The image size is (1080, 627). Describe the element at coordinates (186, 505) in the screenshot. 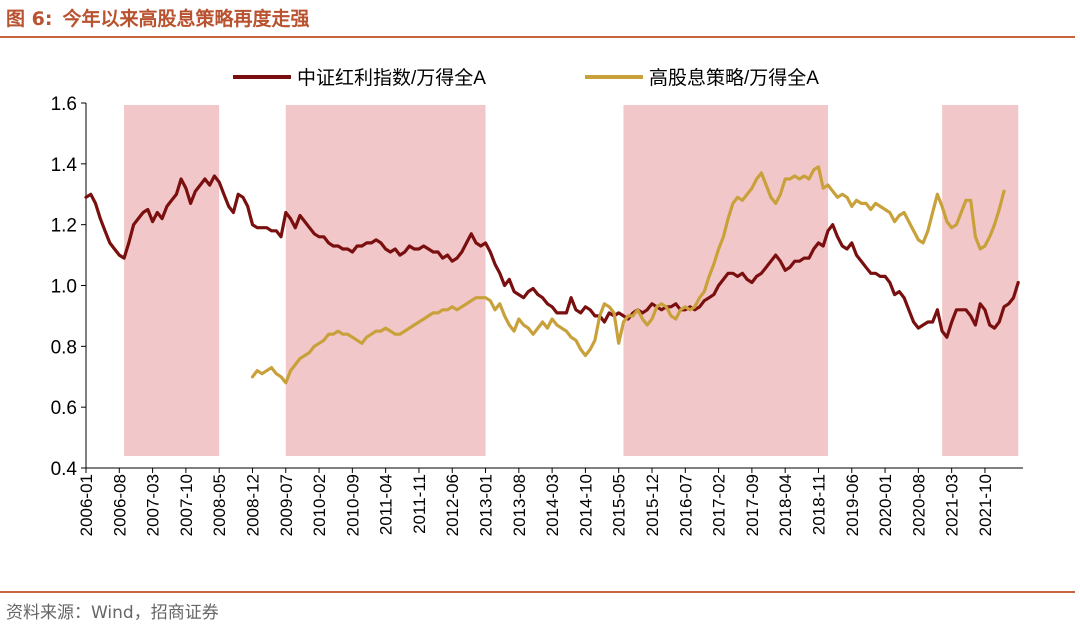

I see `x-tick-label: 2007-10` at that location.